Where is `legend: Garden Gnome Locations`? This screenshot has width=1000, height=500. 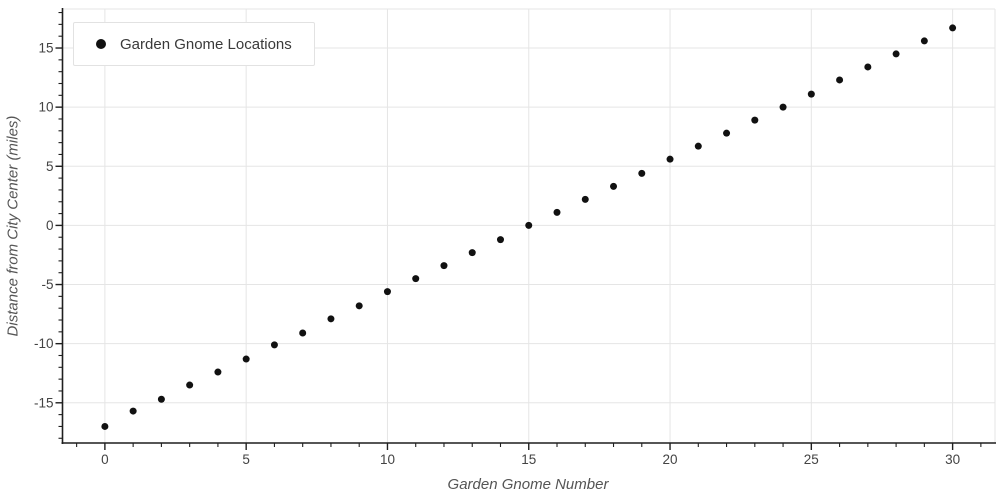
legend: Garden Gnome Locations is located at coordinates (194, 44).